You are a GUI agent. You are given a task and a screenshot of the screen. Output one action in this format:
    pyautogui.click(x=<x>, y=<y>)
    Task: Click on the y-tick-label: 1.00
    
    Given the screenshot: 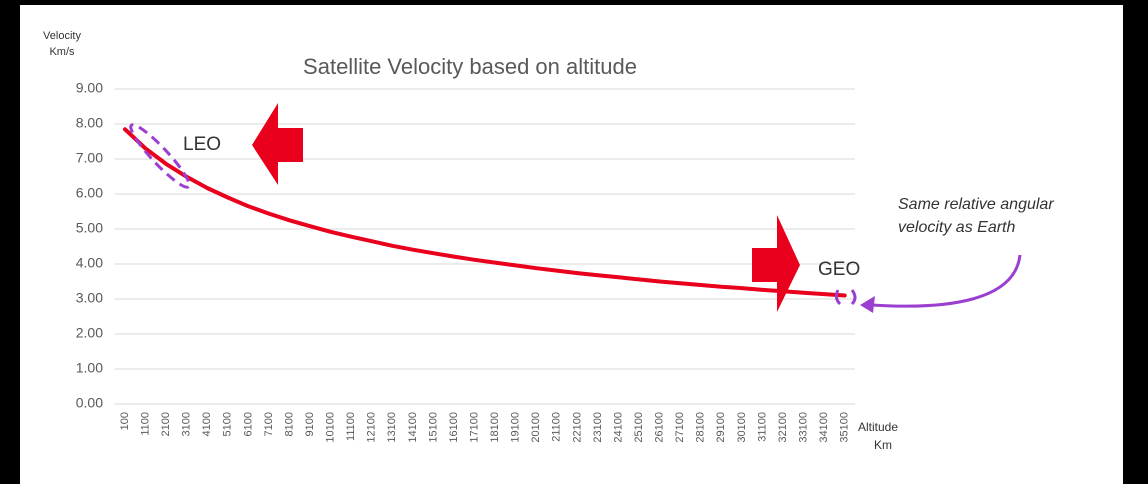 What is the action you would take?
    pyautogui.click(x=89, y=368)
    